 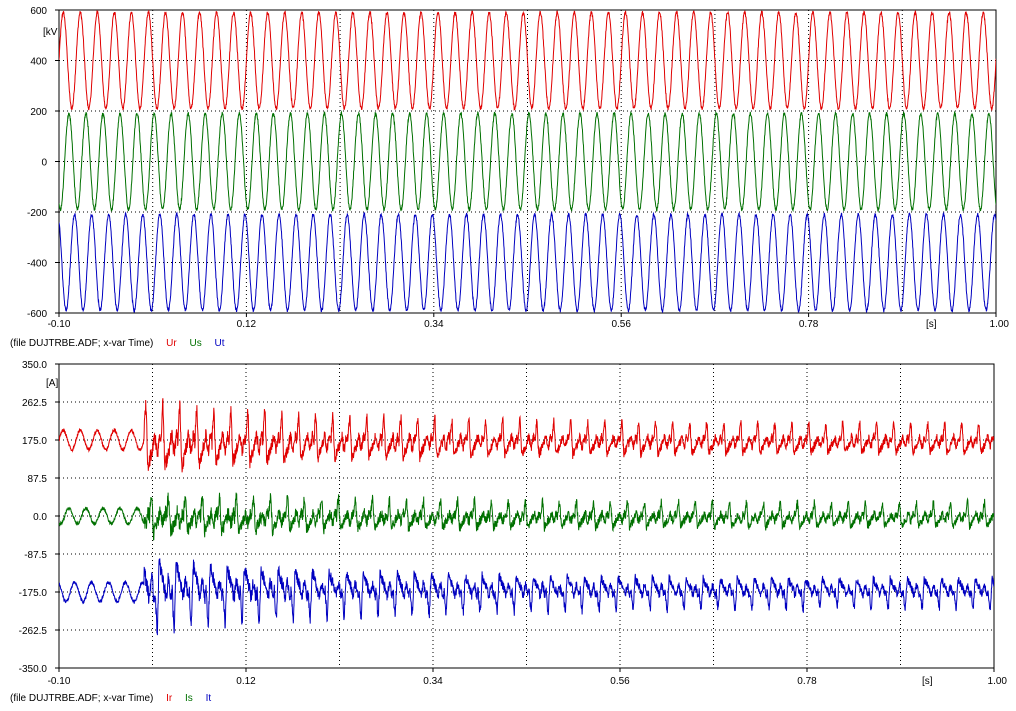 I want to click on y-unit-label: [A], so click(x=52, y=383).